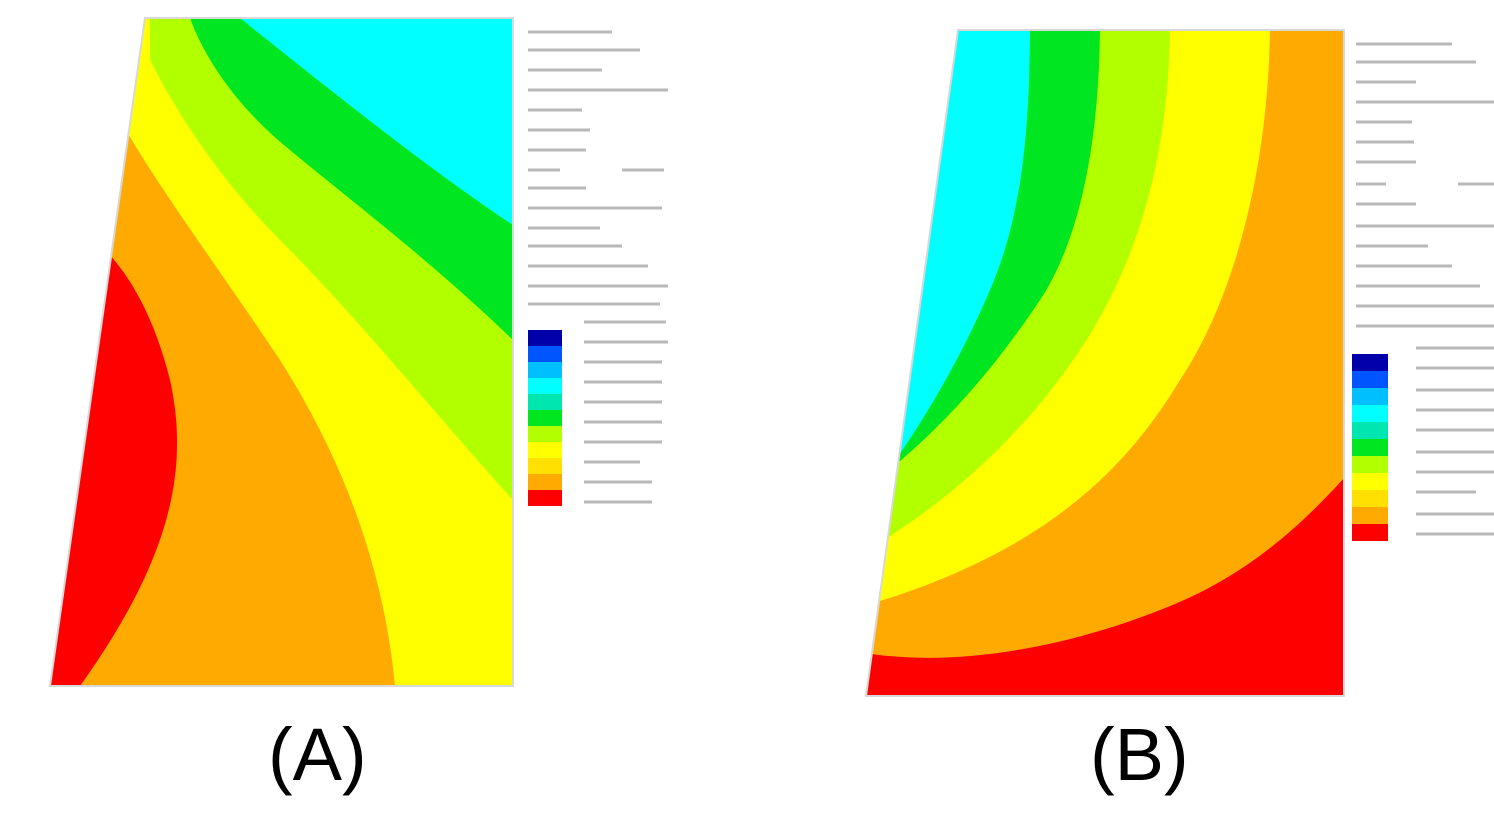  What do you see at coordinates (626, 412) in the screenshot?
I see `legend-values-a` at bounding box center [626, 412].